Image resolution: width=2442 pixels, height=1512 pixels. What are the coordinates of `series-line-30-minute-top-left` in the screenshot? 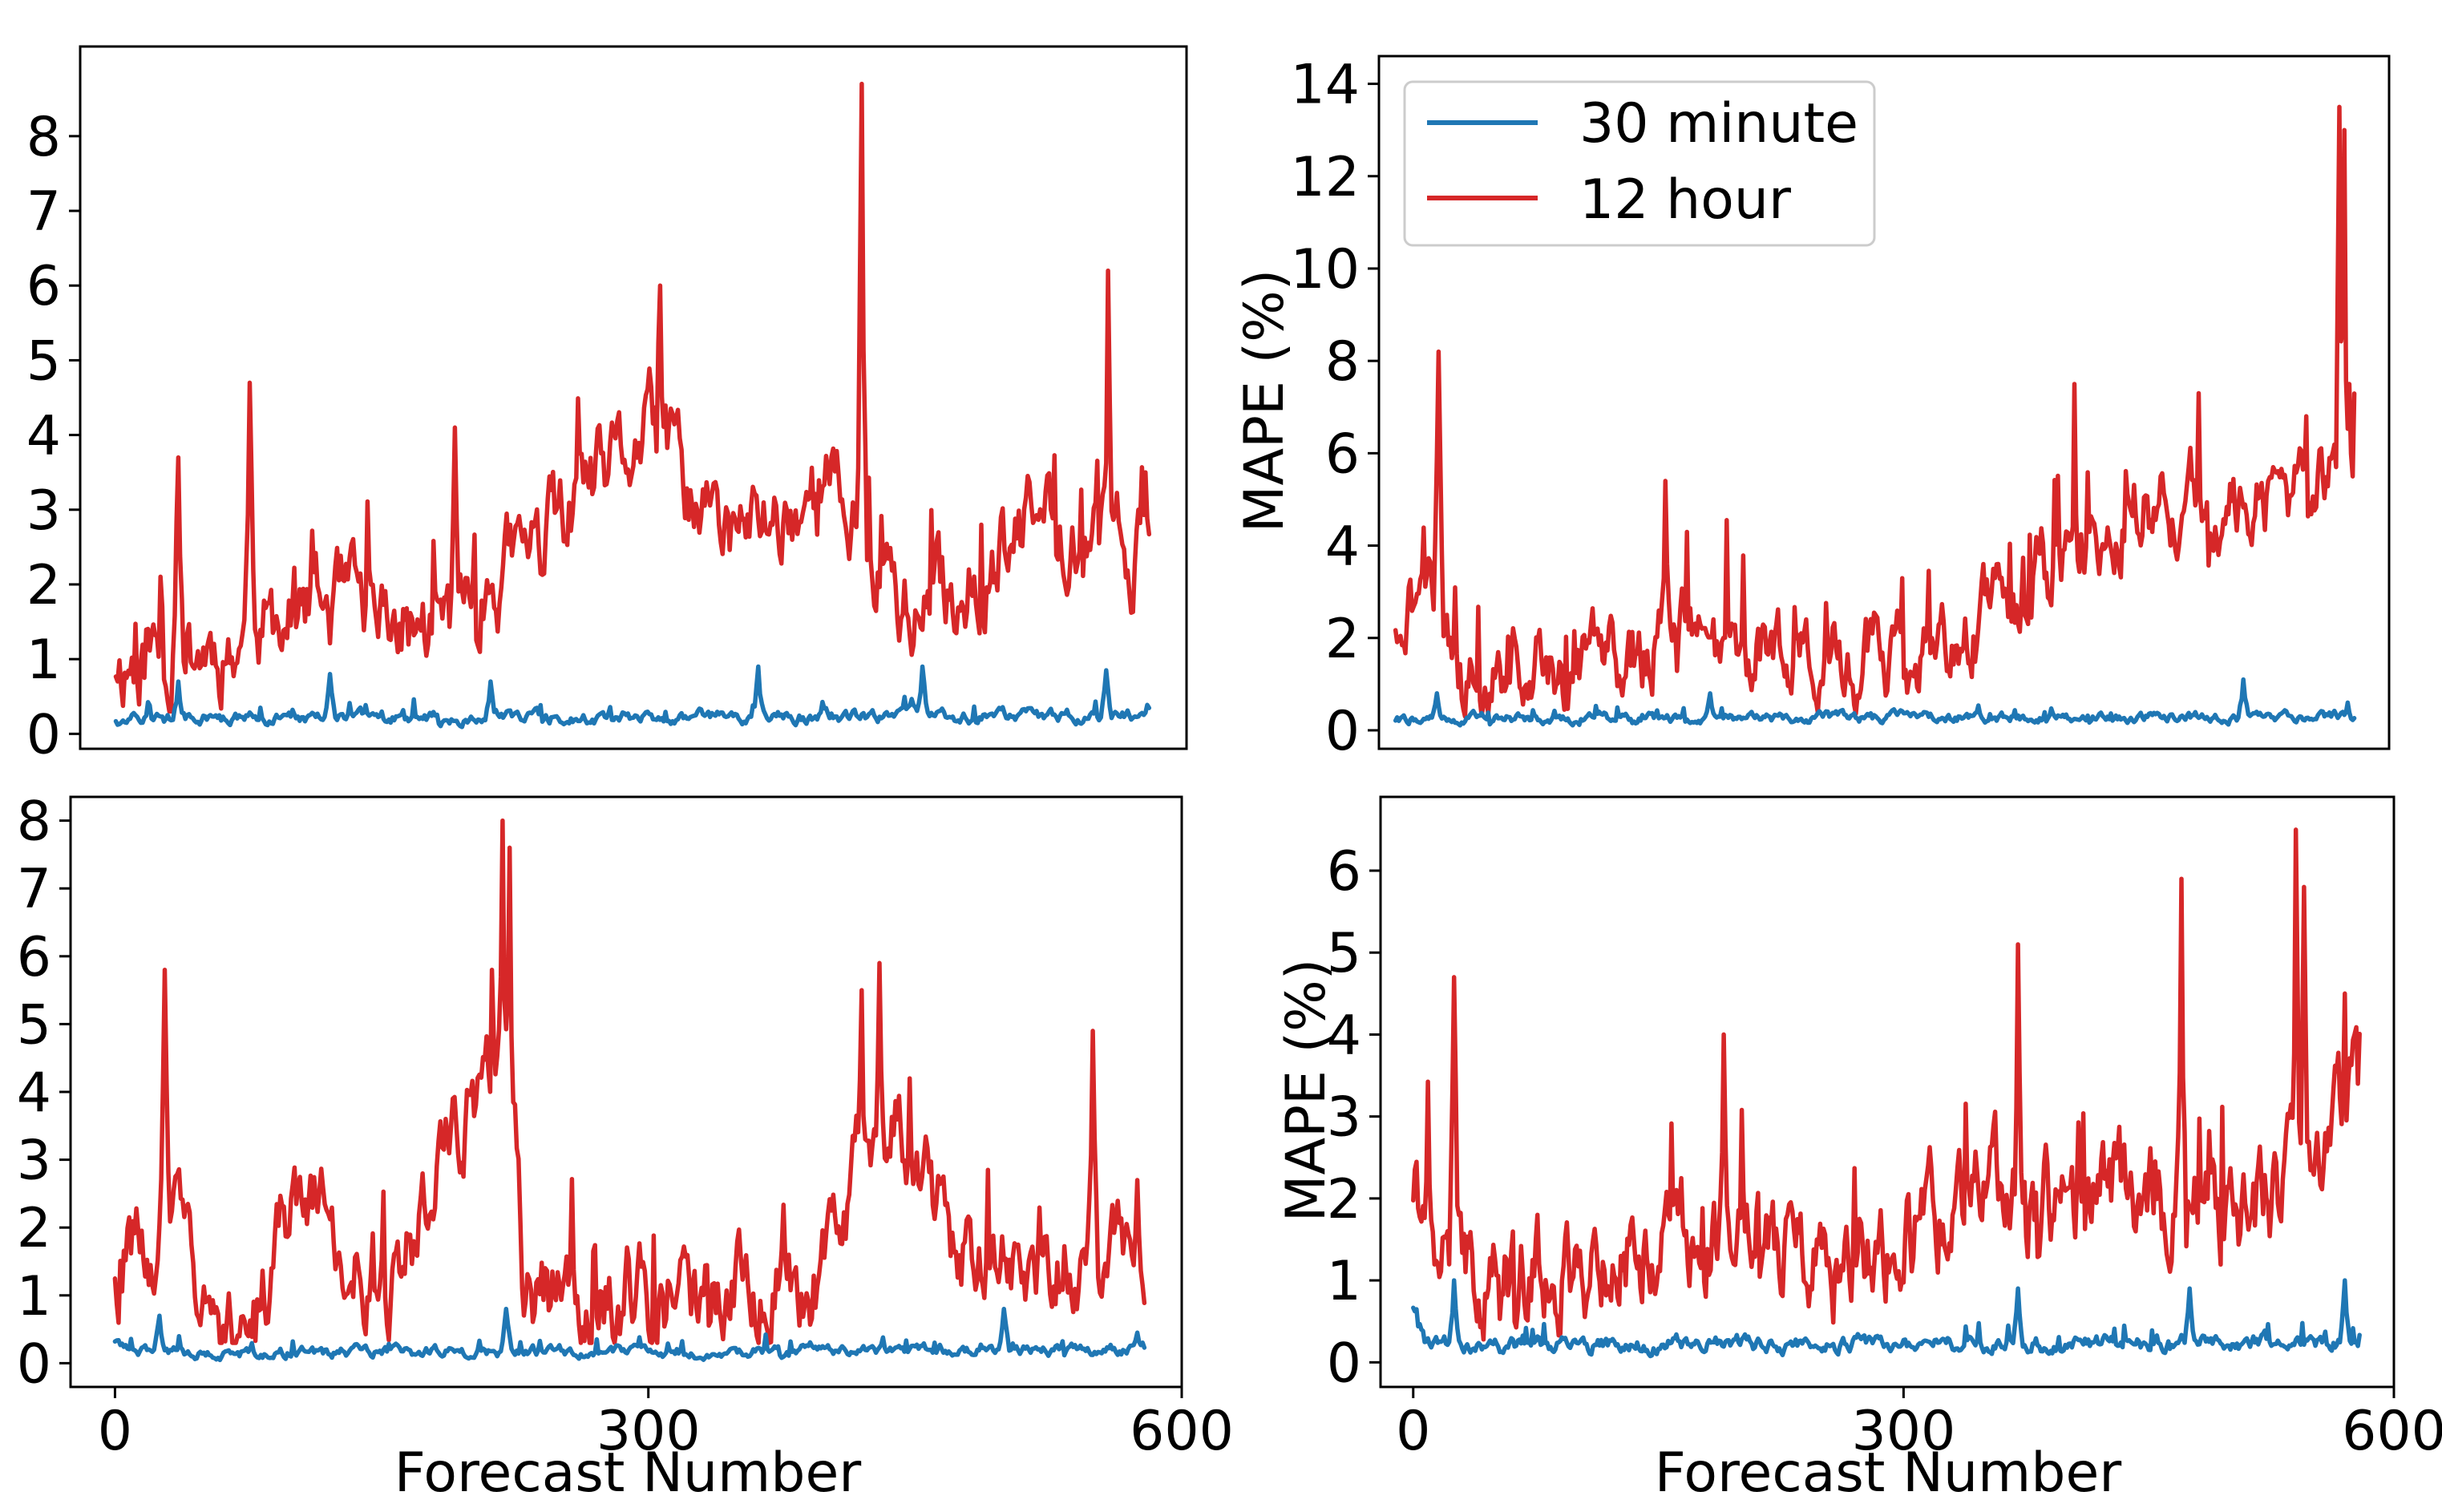 It's located at (632, 697).